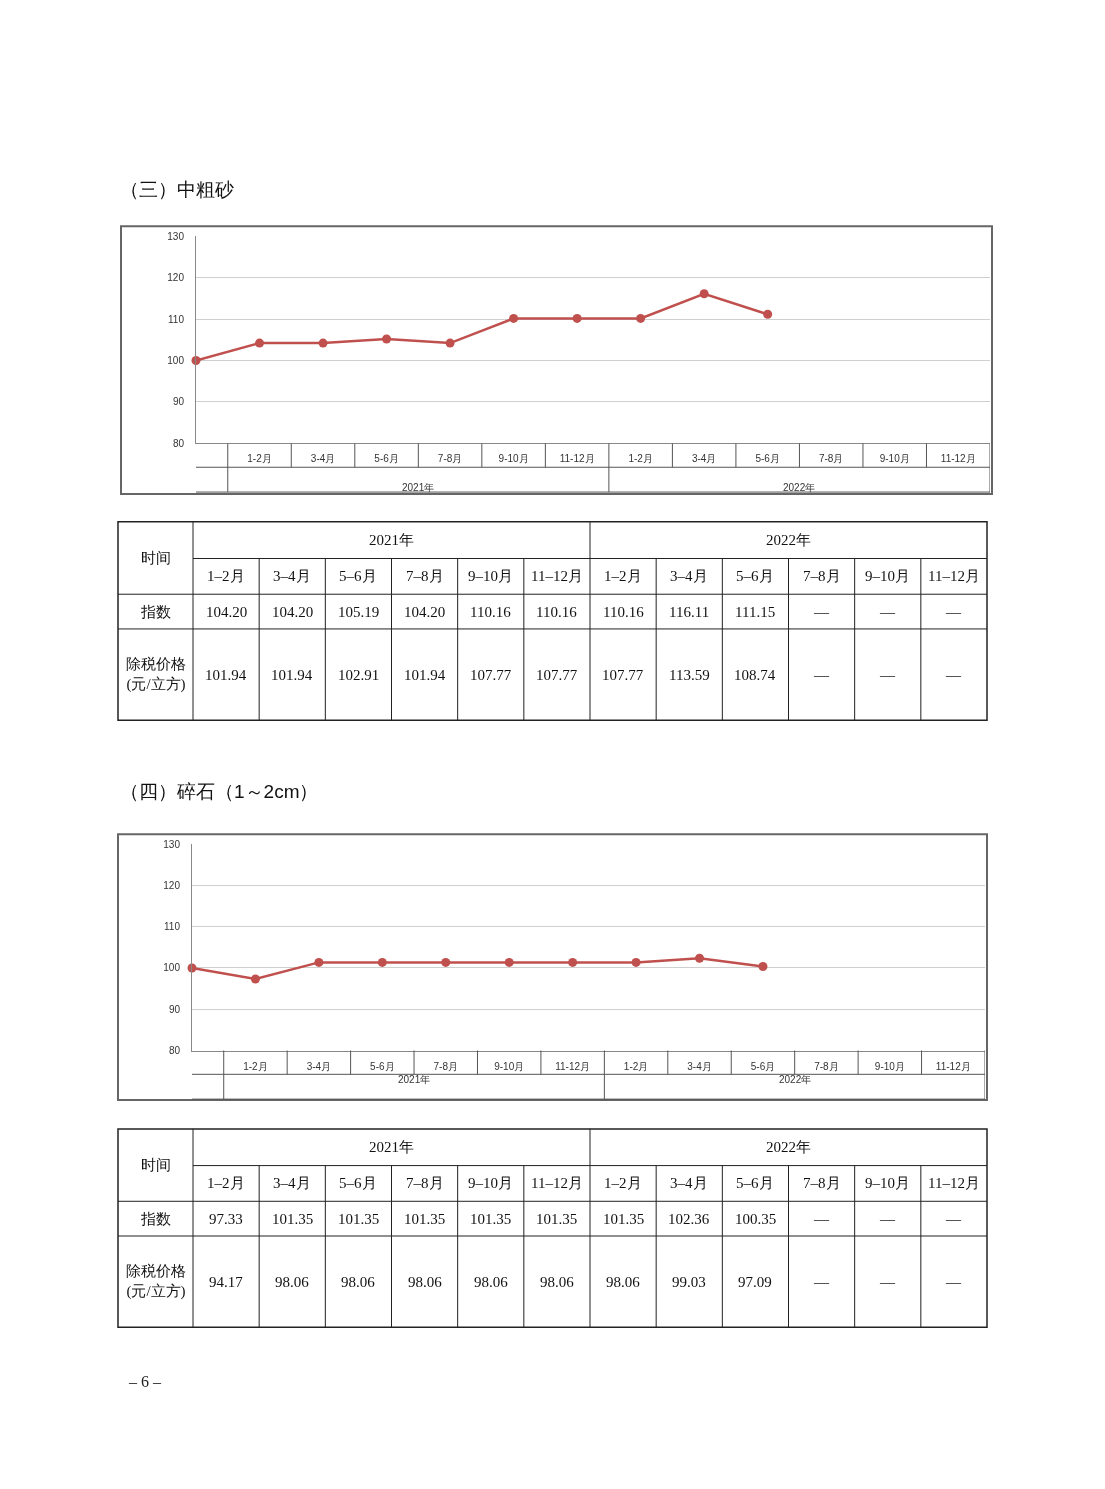 The height and width of the screenshot is (1489, 1105). I want to click on data-label: 111.15, so click(755, 612).